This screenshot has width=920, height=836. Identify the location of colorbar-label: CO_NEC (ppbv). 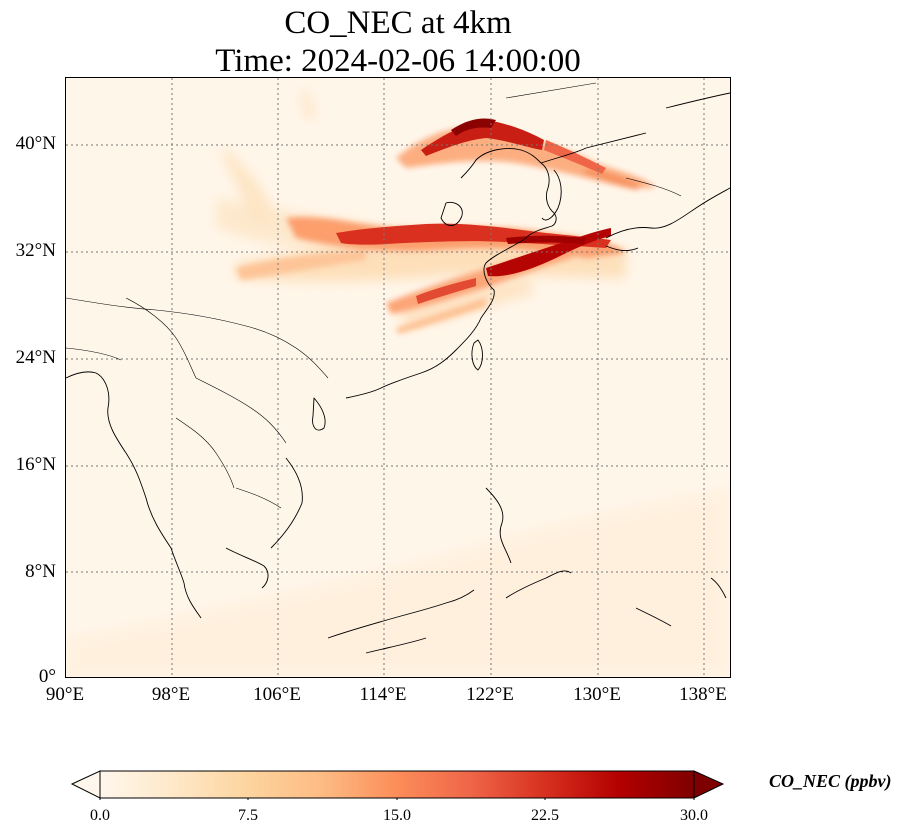
(830, 781).